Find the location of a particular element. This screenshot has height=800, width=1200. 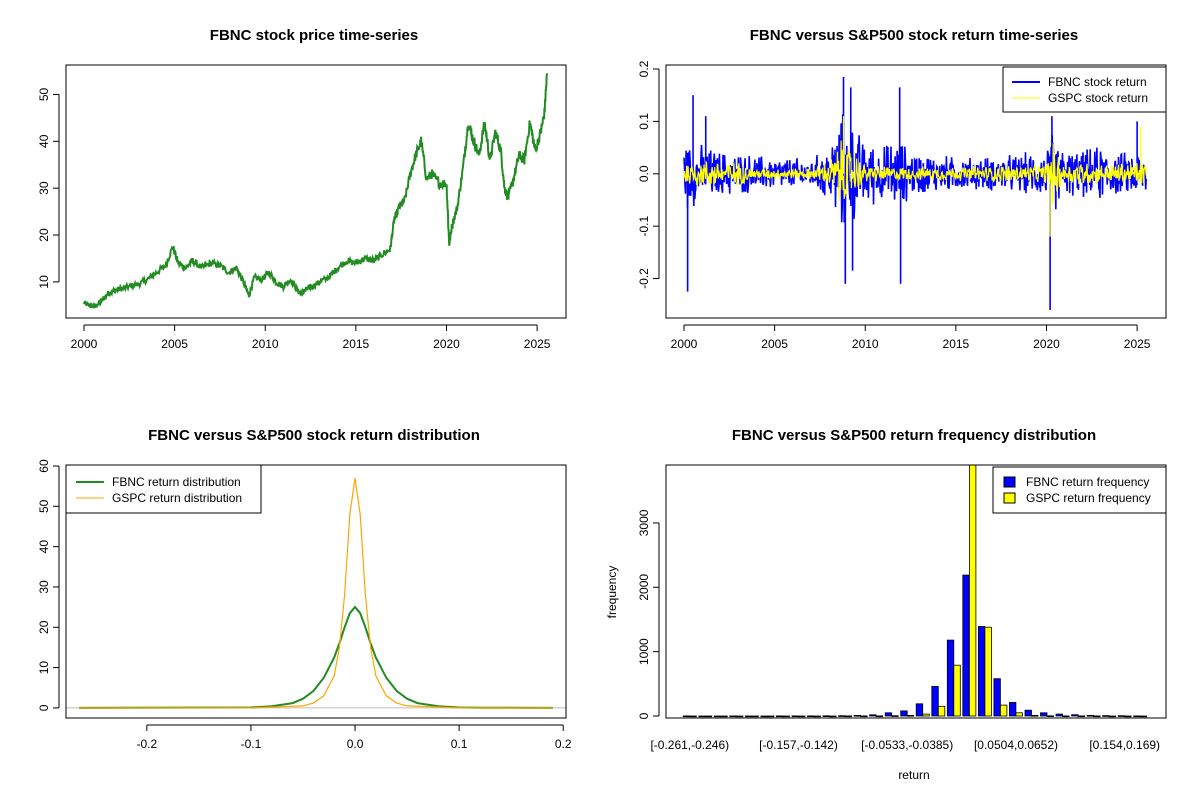

density-legend-box is located at coordinates (163, 489).